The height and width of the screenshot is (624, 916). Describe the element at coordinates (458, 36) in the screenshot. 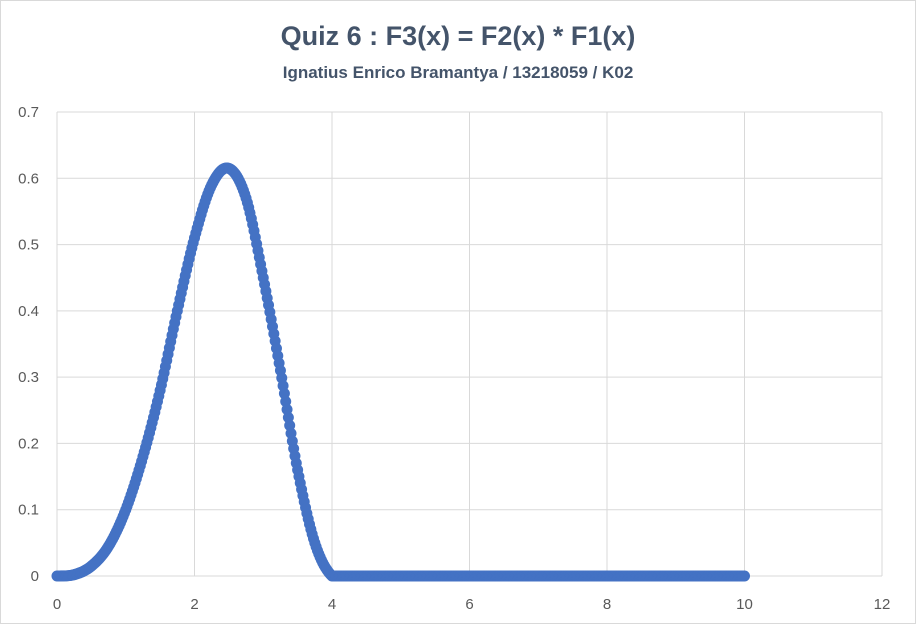

I see `chart-title: Quiz 6 : F3(x) = F2(x) * F1(x)` at that location.